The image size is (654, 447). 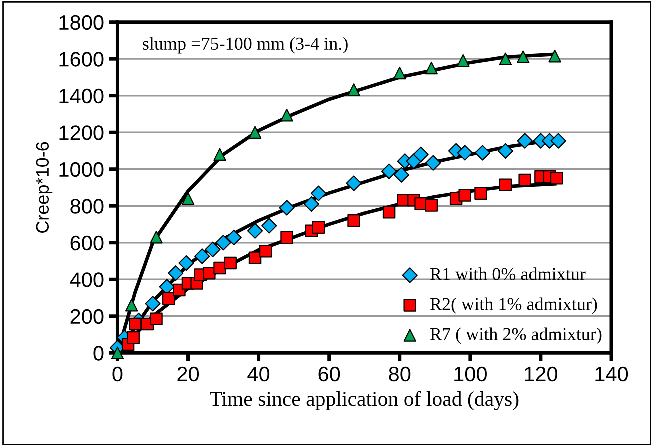 I want to click on y-tick-label: 1800, so click(x=82, y=22).